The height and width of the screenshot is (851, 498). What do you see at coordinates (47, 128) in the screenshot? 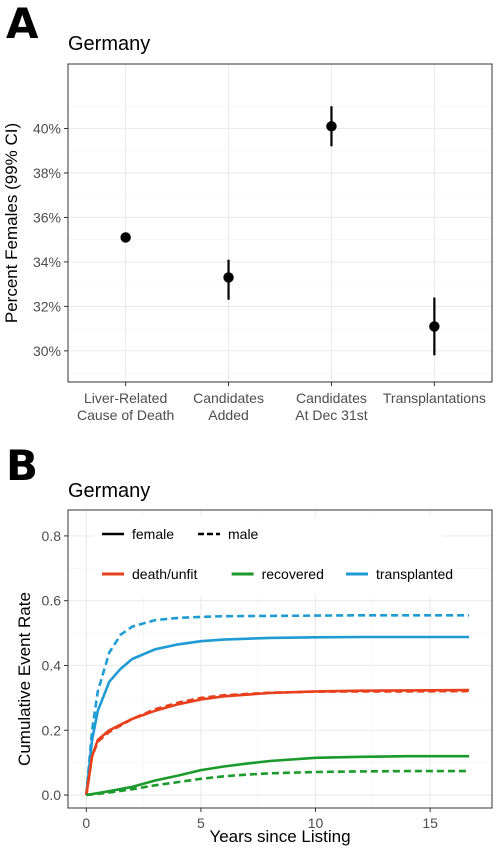
I see `y-tick-label: 40%` at bounding box center [47, 128].